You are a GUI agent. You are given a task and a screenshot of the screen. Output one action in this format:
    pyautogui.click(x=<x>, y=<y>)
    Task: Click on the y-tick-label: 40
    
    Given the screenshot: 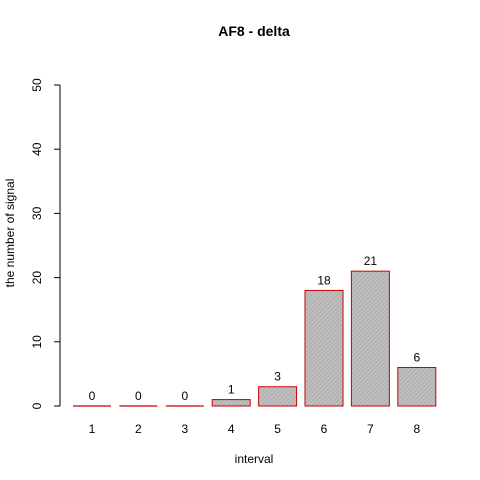 What is the action you would take?
    pyautogui.click(x=37, y=149)
    